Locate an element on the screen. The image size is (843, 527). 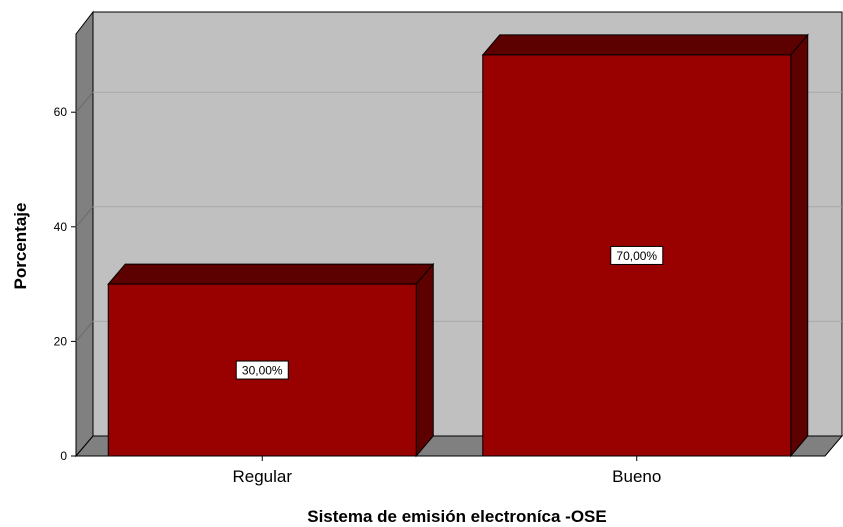
x-category-label: Bueno is located at coordinates (636, 476).